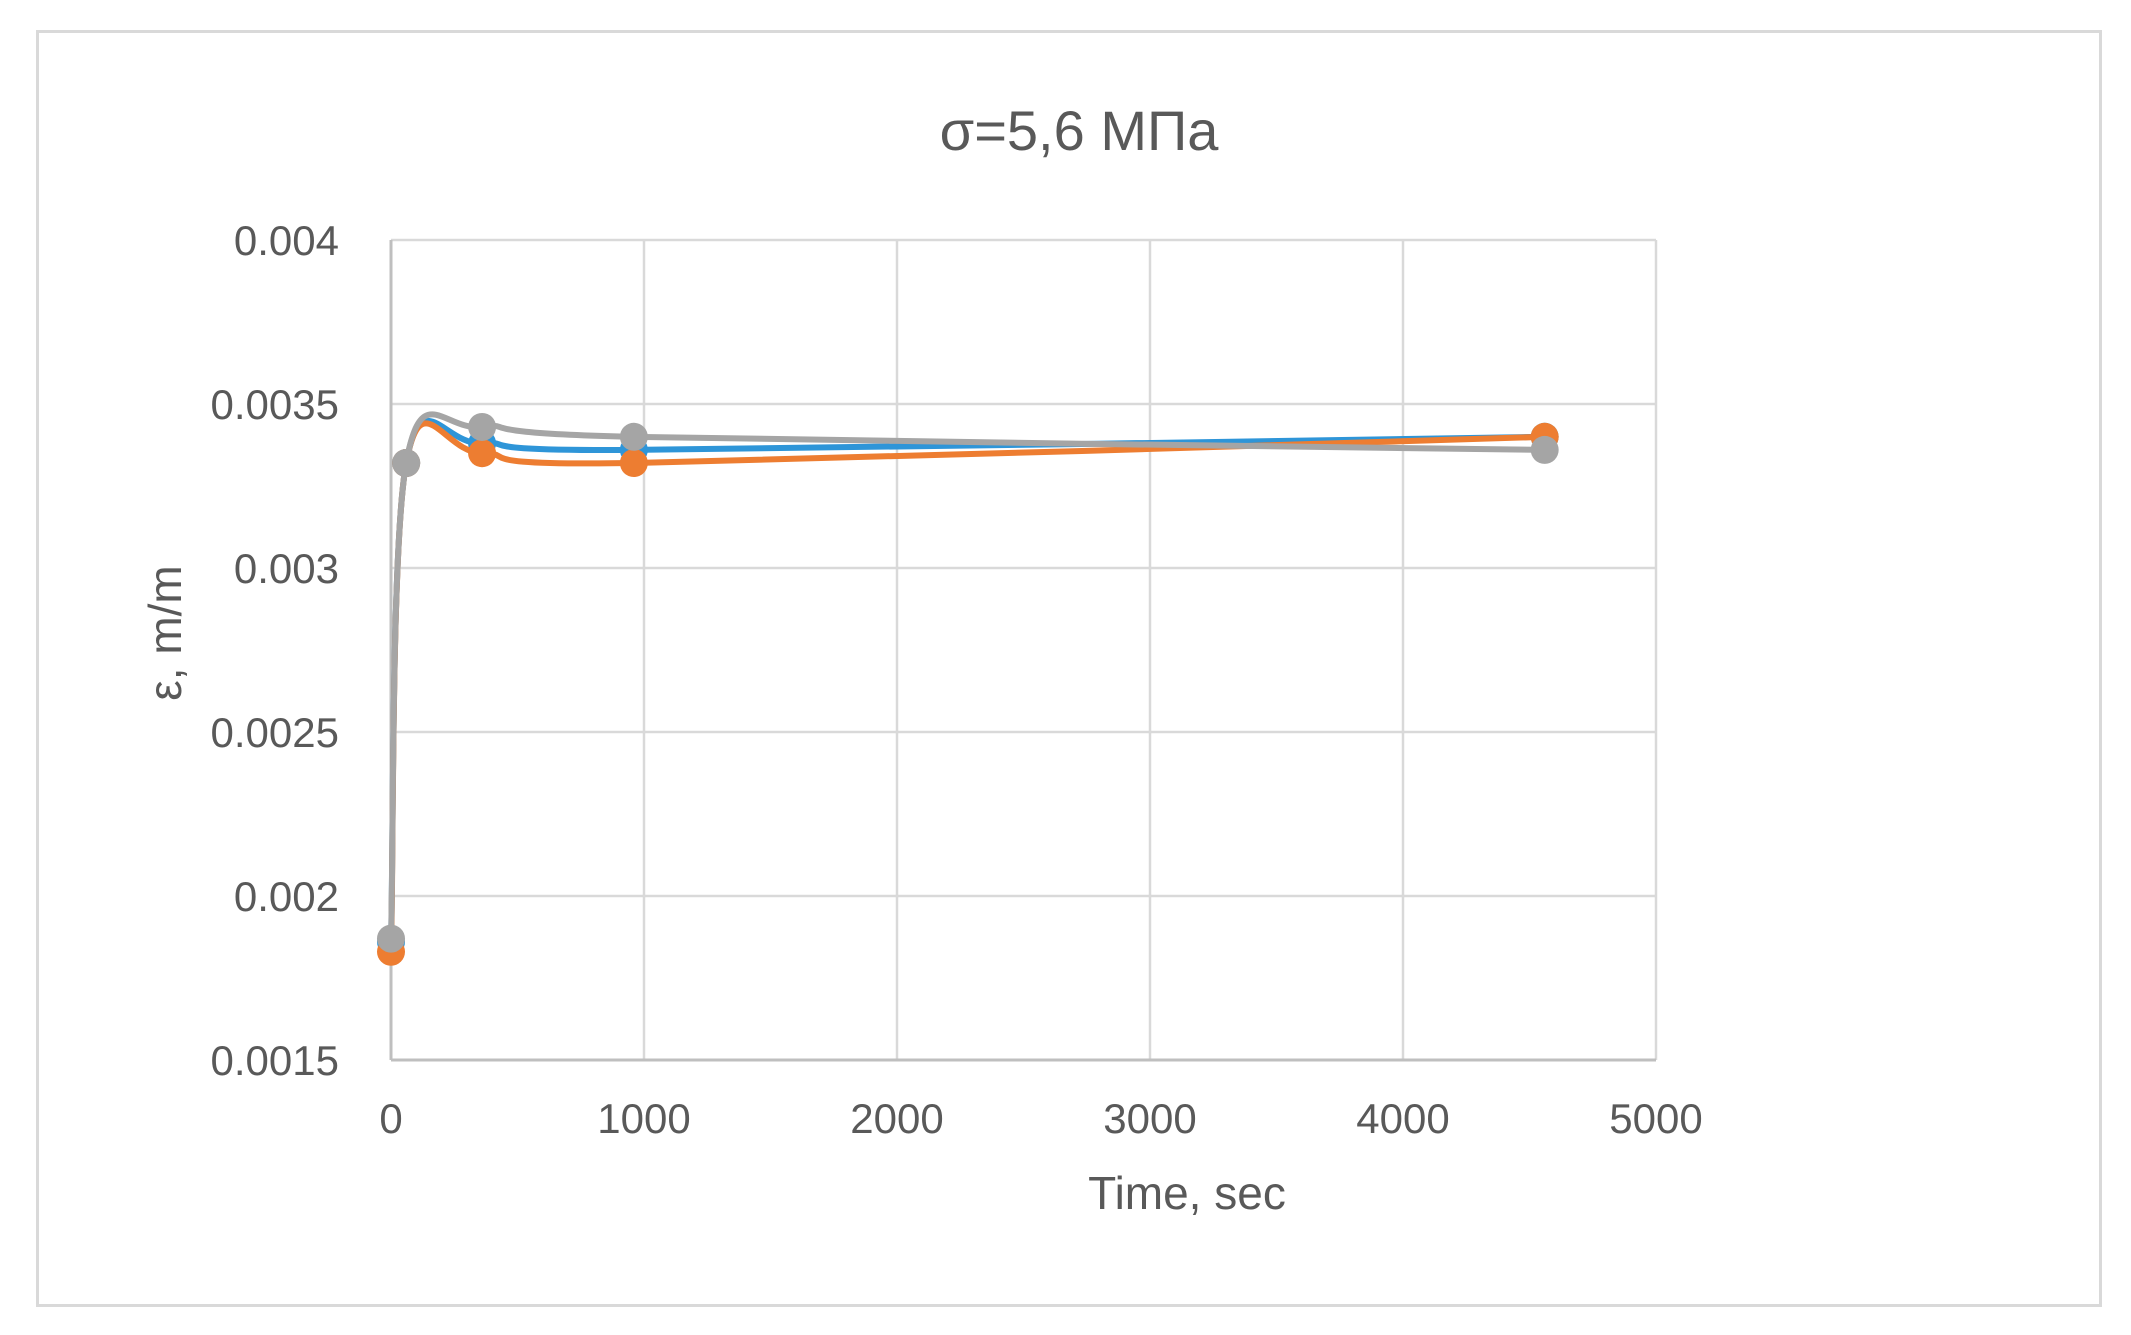 The image size is (2131, 1335). Describe the element at coordinates (1080, 130) in the screenshot. I see `chart-title: σ=5,6 МПа` at that location.